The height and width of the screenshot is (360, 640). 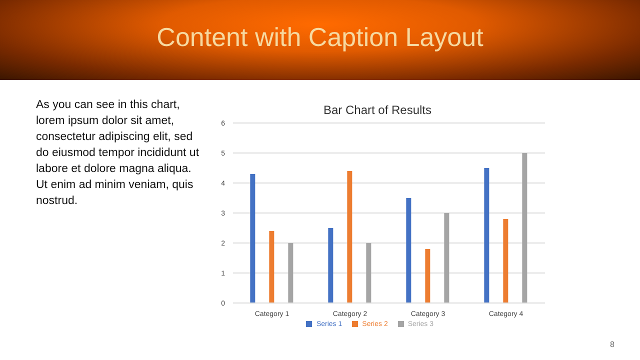 What do you see at coordinates (118, 153) in the screenshot?
I see `text: As you can see in this chart, lorem ipsum dolor sit amet, consectetur adipiscing elit, sed do eiusmod tempor incididunt ut labore et dolore magna aliqua. Ut enim ad minim veniam, quis nostrud.` at bounding box center [118, 153].